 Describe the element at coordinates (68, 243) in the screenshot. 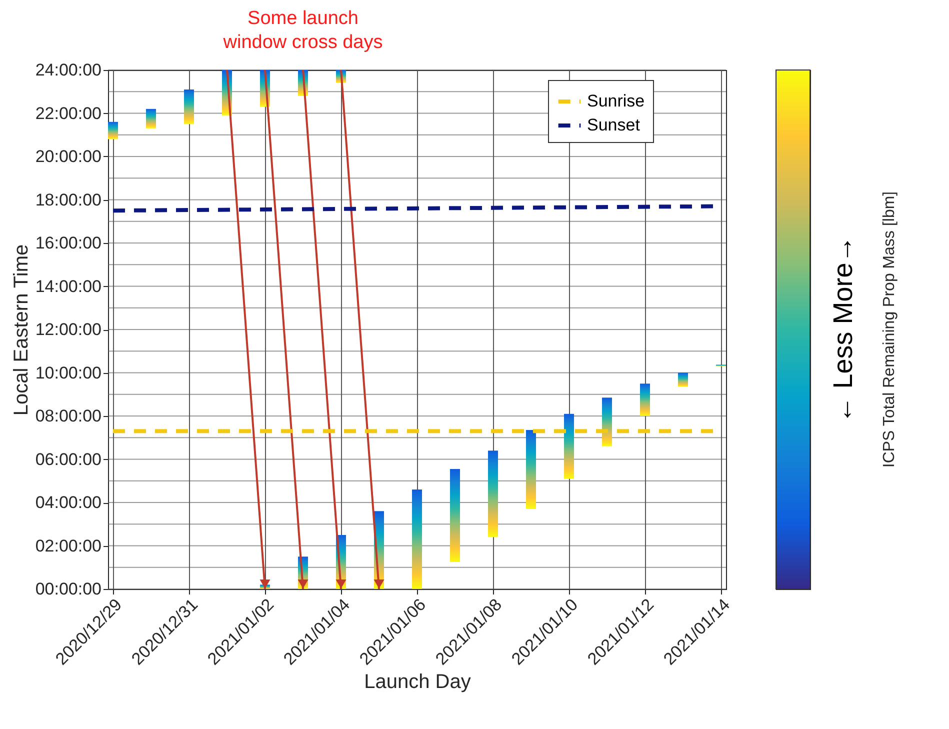

I see `y-tick-label: 16:00:00` at that location.